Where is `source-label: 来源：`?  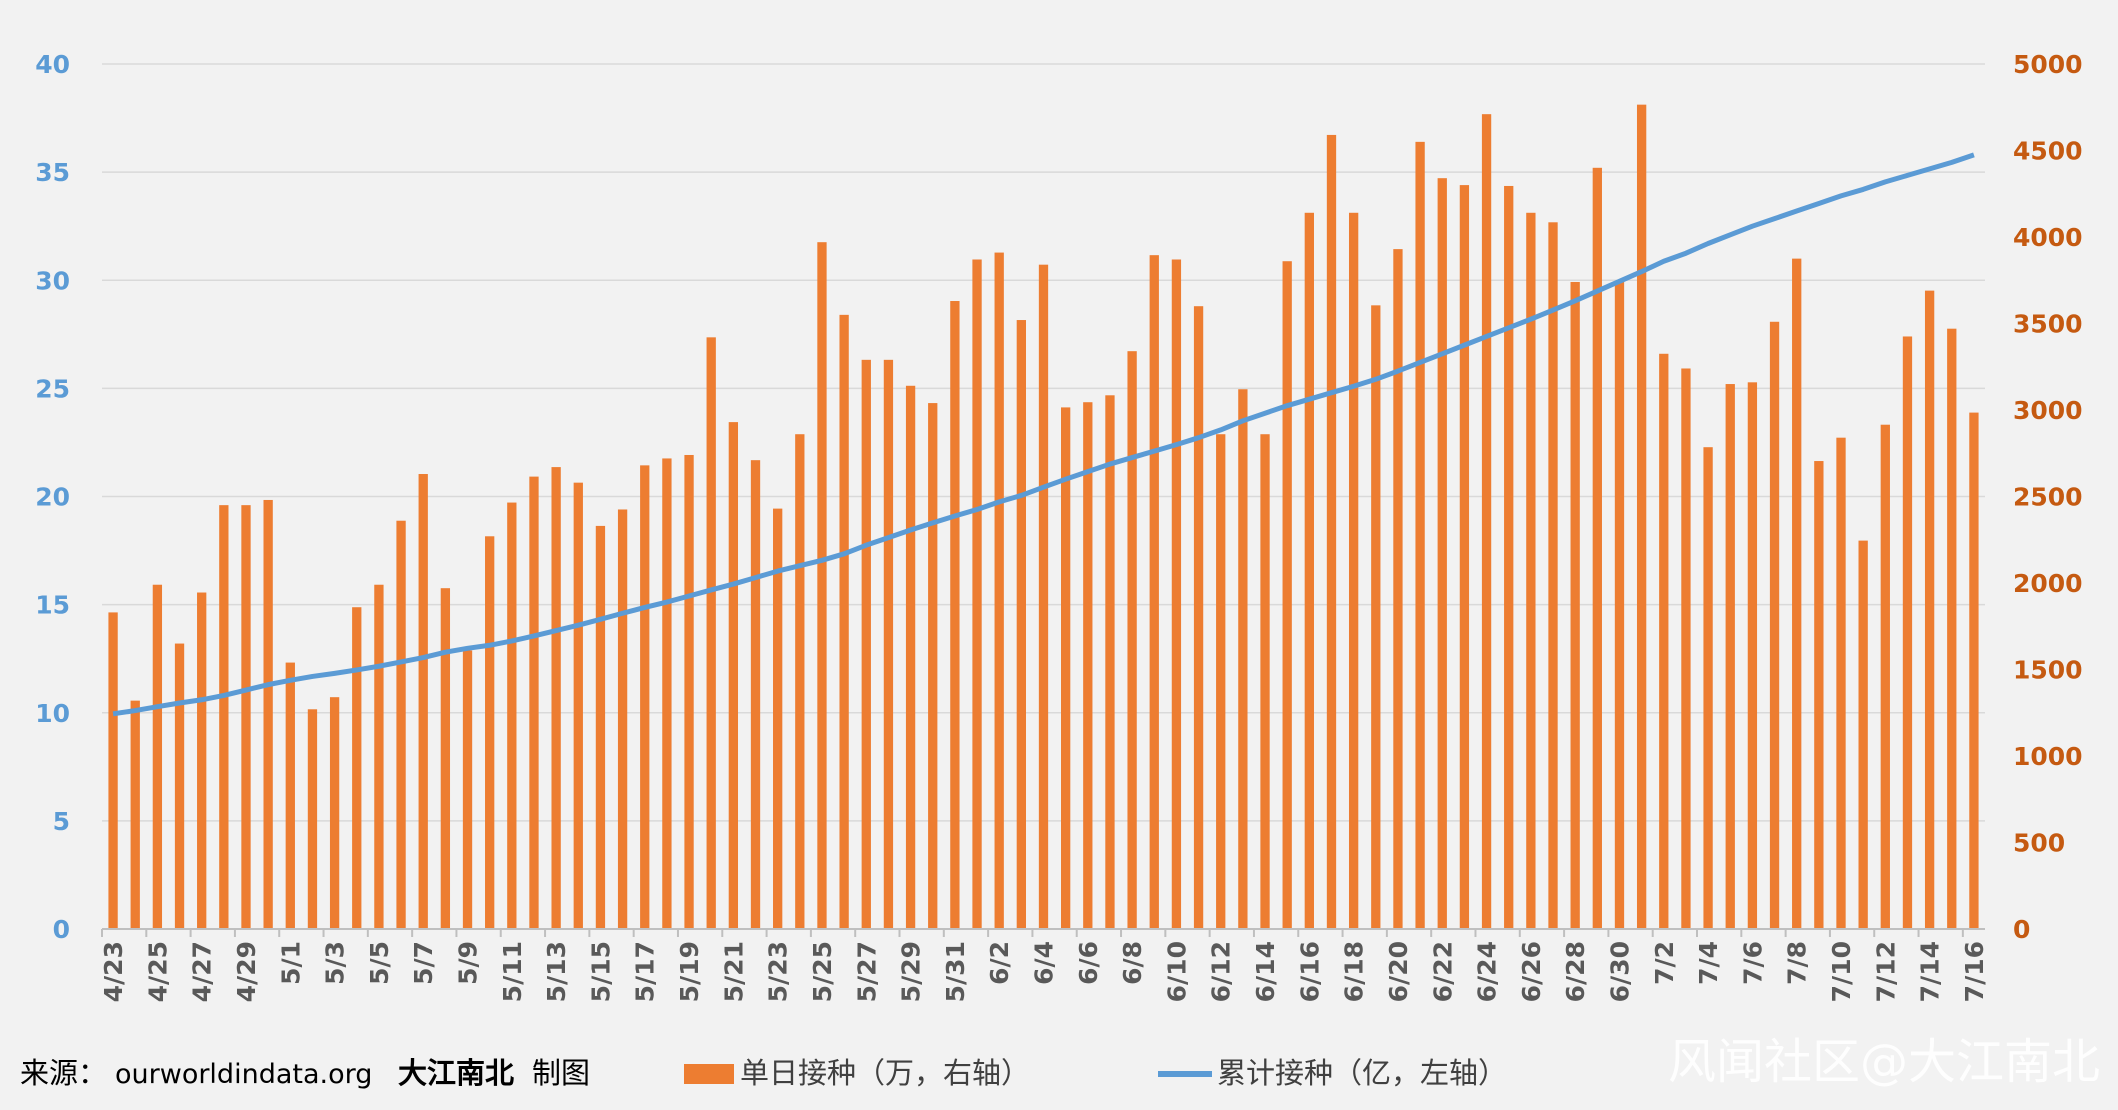
source-label: 来源： is located at coordinates (63, 1073).